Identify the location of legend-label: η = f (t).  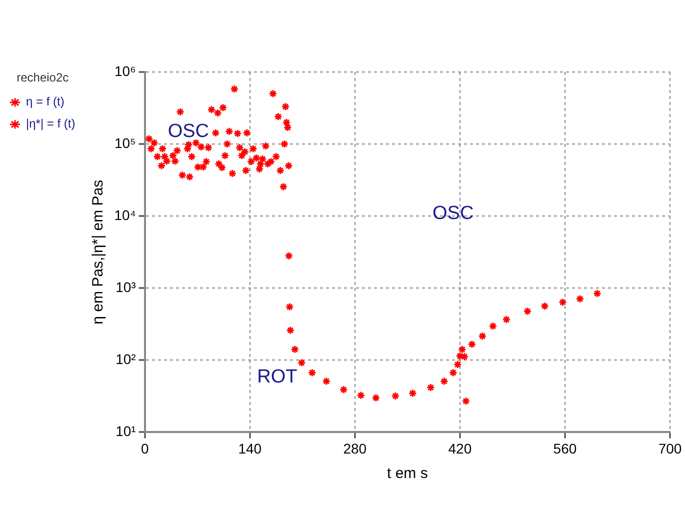
(45, 101).